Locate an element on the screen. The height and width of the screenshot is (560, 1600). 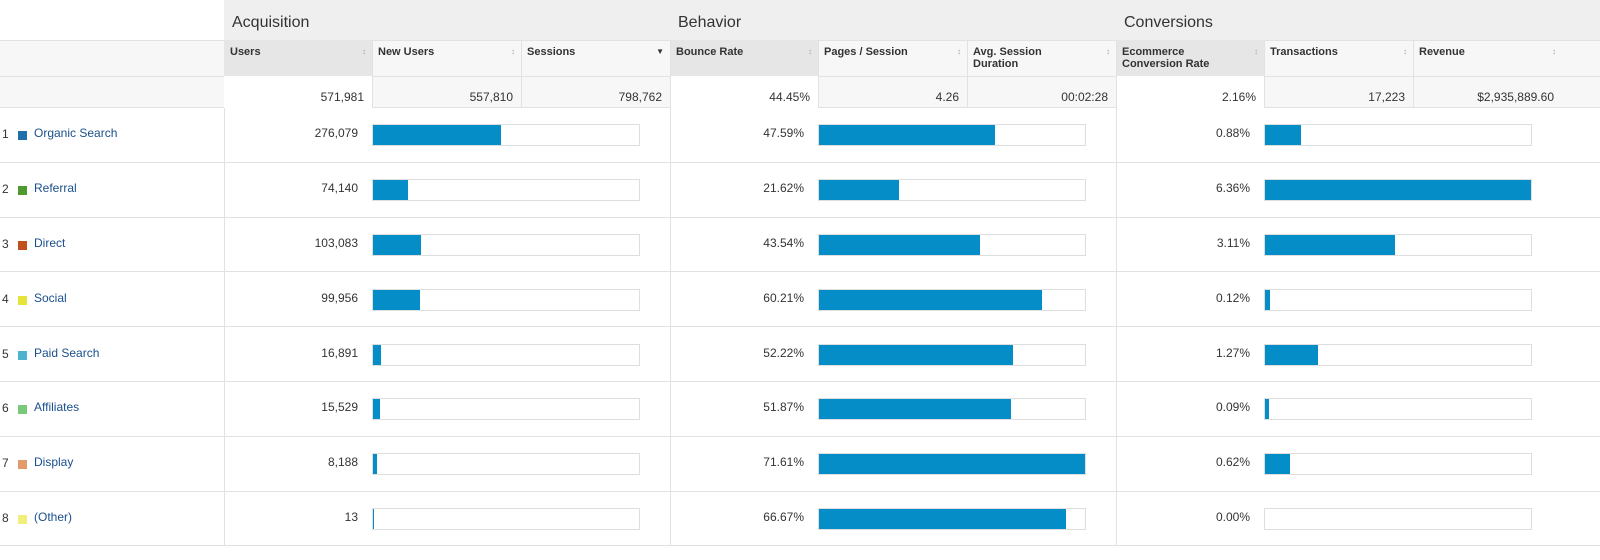
group-title-acquisition: Acquisition is located at coordinates (271, 22).